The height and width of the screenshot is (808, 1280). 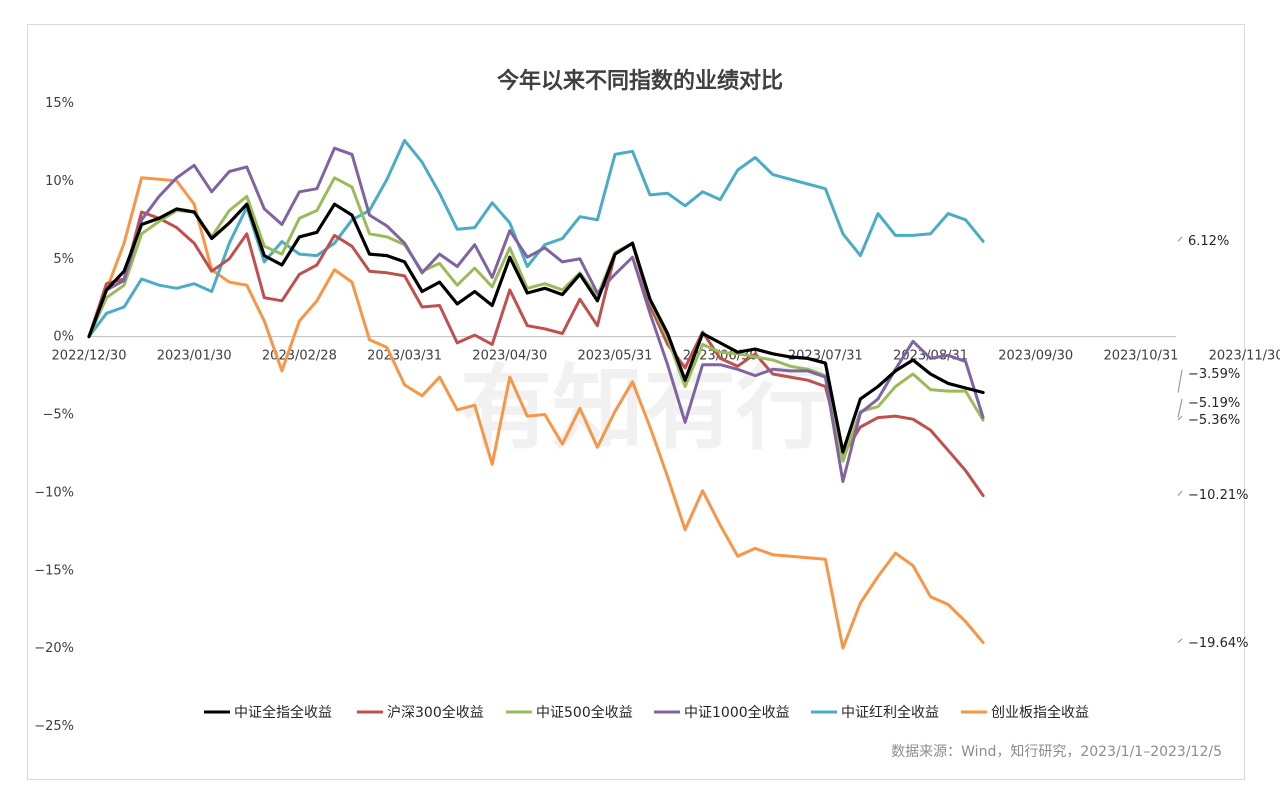 What do you see at coordinates (737, 712) in the screenshot?
I see `legend-label: 中证1000全收益` at bounding box center [737, 712].